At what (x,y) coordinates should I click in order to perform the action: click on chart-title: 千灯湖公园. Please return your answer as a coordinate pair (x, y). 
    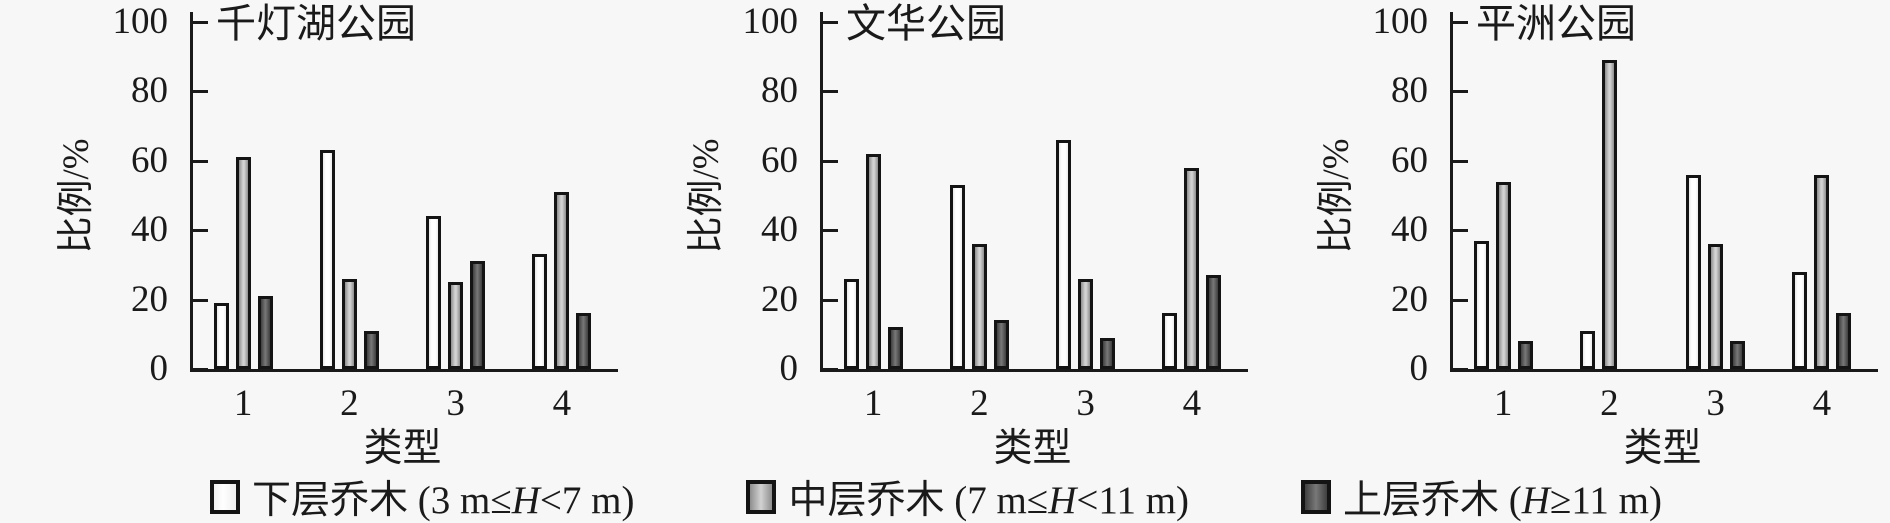
    Looking at the image, I should click on (316, 23).